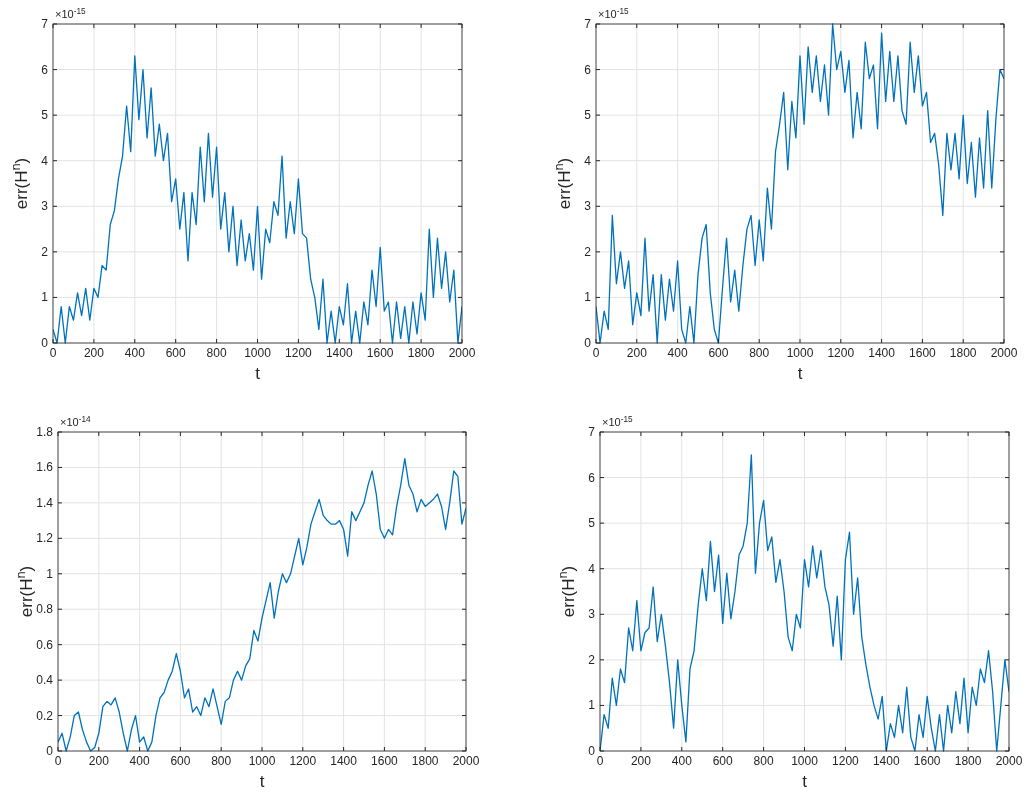 The image size is (1028, 796). I want to click on y-tick-label: 1.6, so click(45, 467).